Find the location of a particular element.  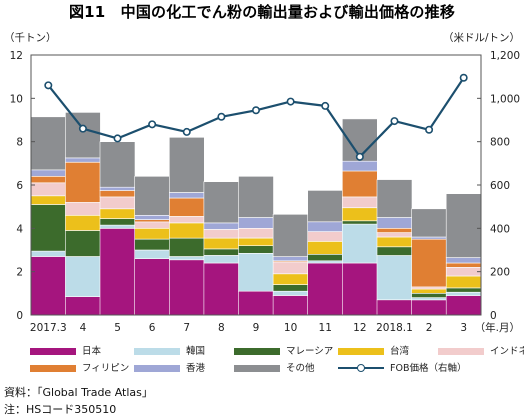

x-tick-label-7: 9 is located at coordinates (256, 328).